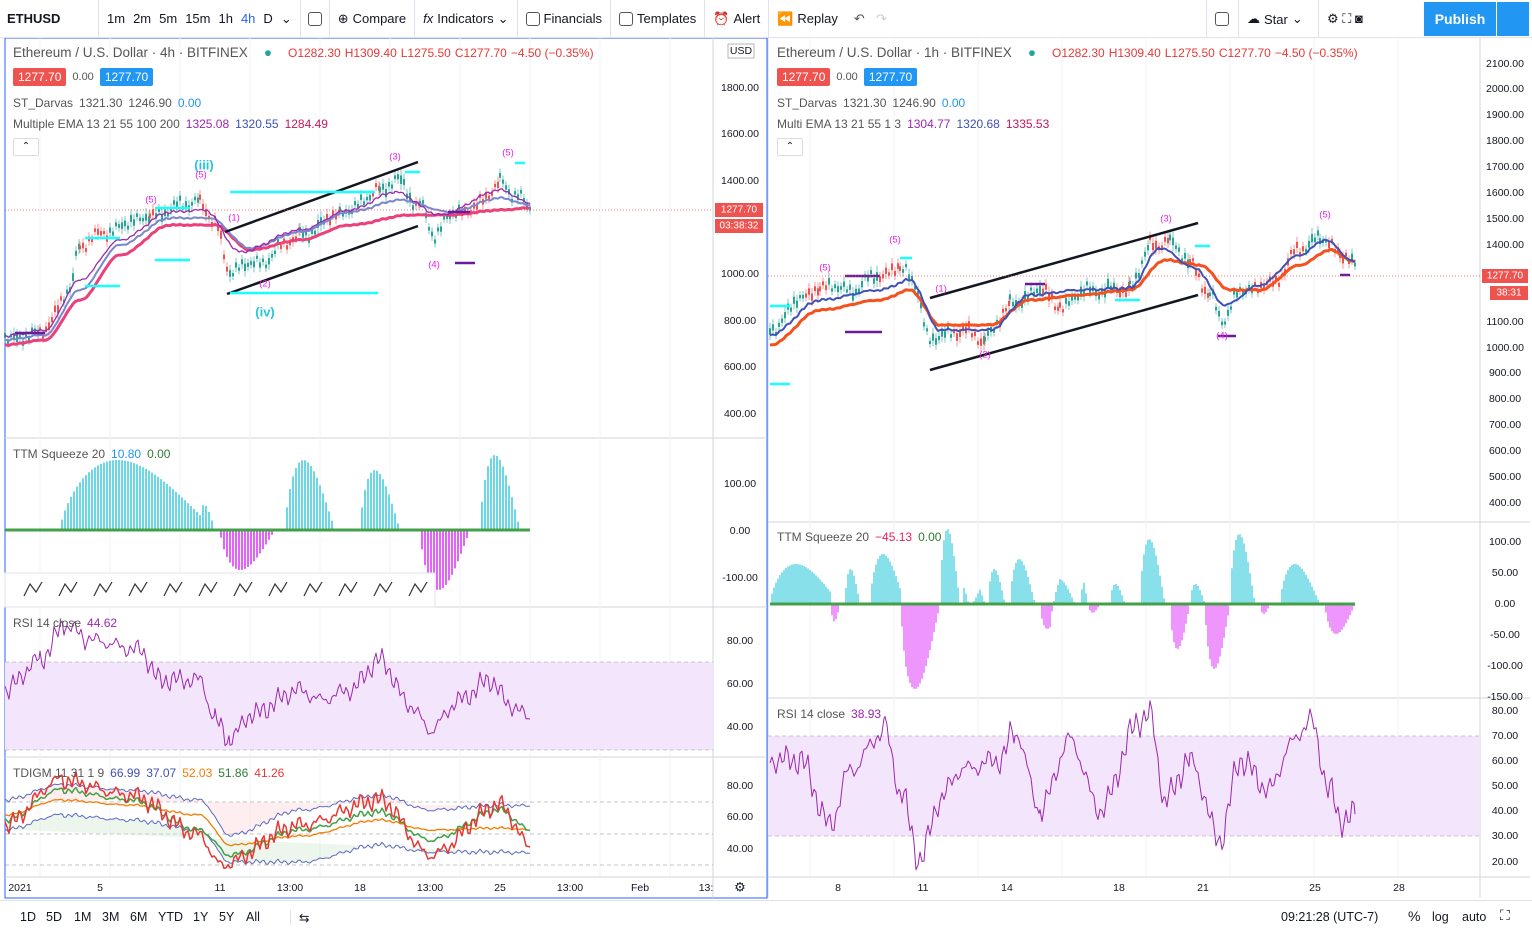  What do you see at coordinates (373, 19) in the screenshot?
I see `compare-button: ⊕ Compare` at bounding box center [373, 19].